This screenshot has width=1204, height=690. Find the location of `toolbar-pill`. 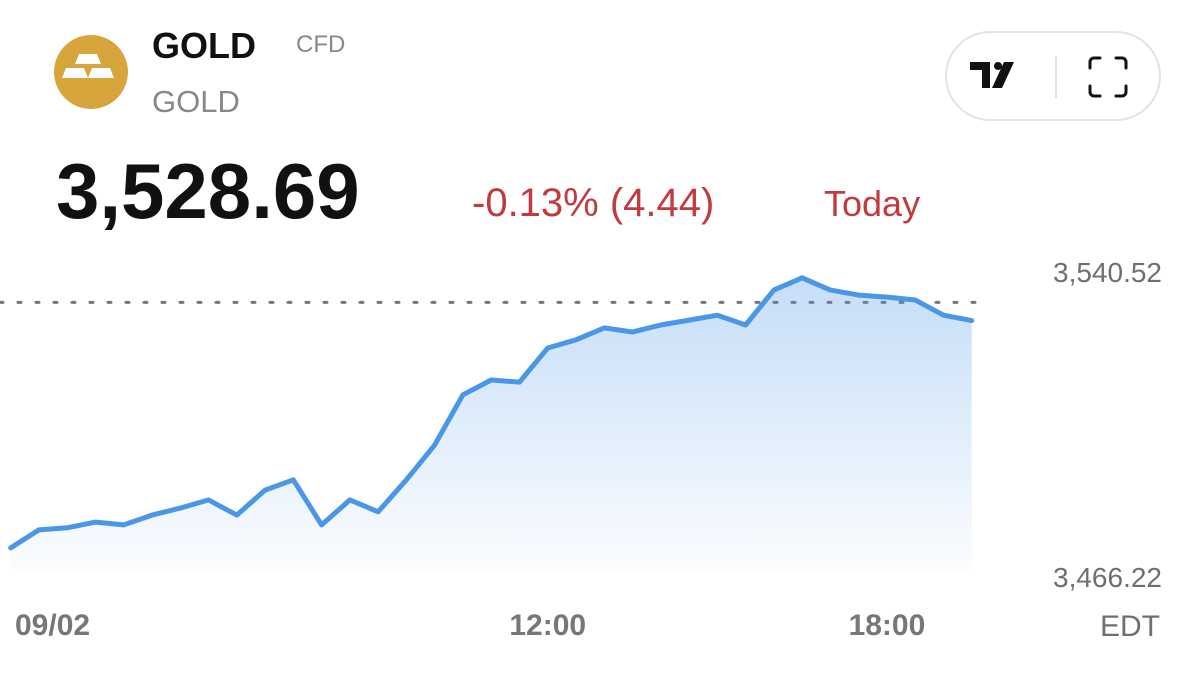

toolbar-pill is located at coordinates (1053, 76).